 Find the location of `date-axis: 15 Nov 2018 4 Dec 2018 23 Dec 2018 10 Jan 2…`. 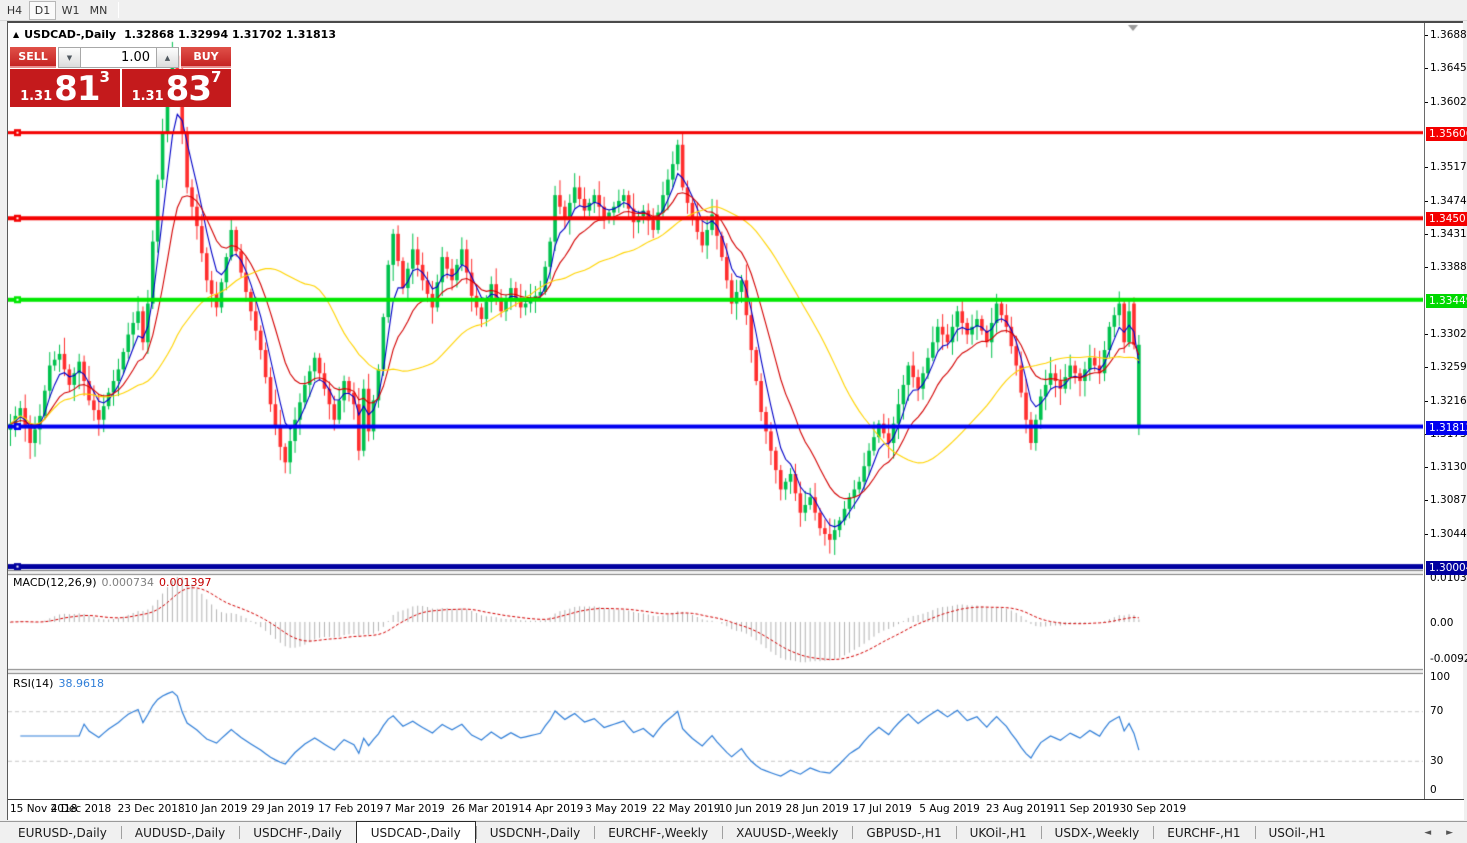

date-axis: 15 Nov 2018 4 Dec 2018 23 Dec 2018 10 Jan 2… is located at coordinates (736, 809).